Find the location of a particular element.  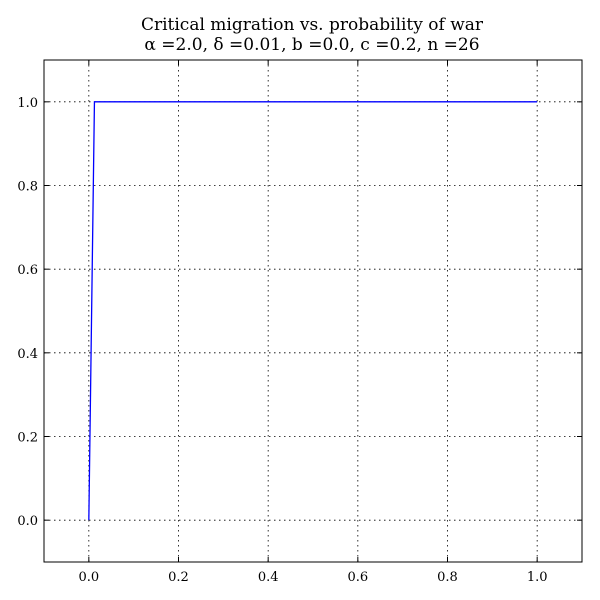

y-tick-label: 0.6 is located at coordinates (27, 270).